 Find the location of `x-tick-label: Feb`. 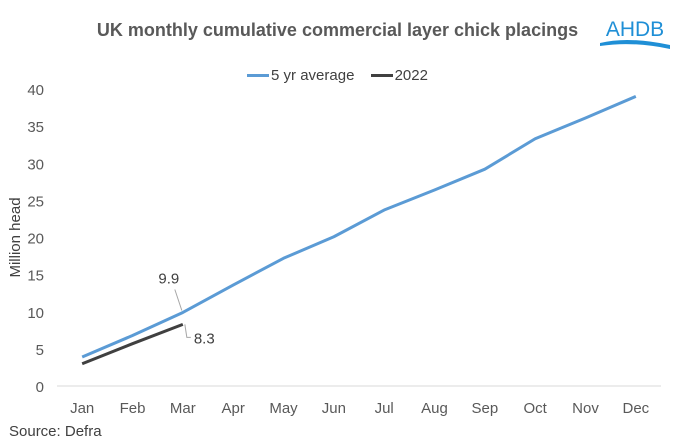

x-tick-label: Feb is located at coordinates (133, 408).